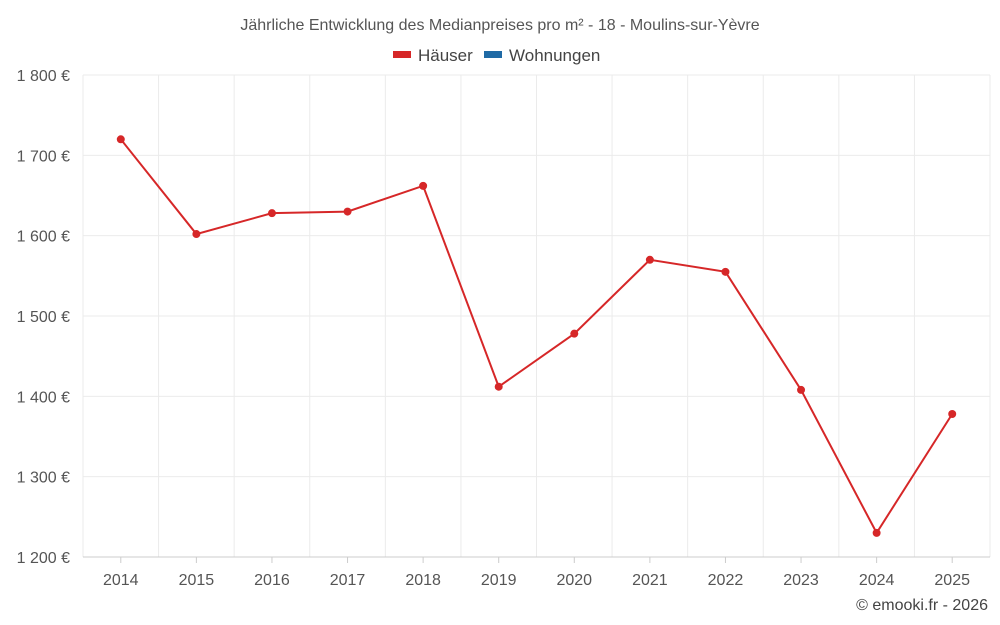 Image resolution: width=1000 pixels, height=625 pixels. What do you see at coordinates (196, 234) in the screenshot?
I see `data-point-2015` at bounding box center [196, 234].